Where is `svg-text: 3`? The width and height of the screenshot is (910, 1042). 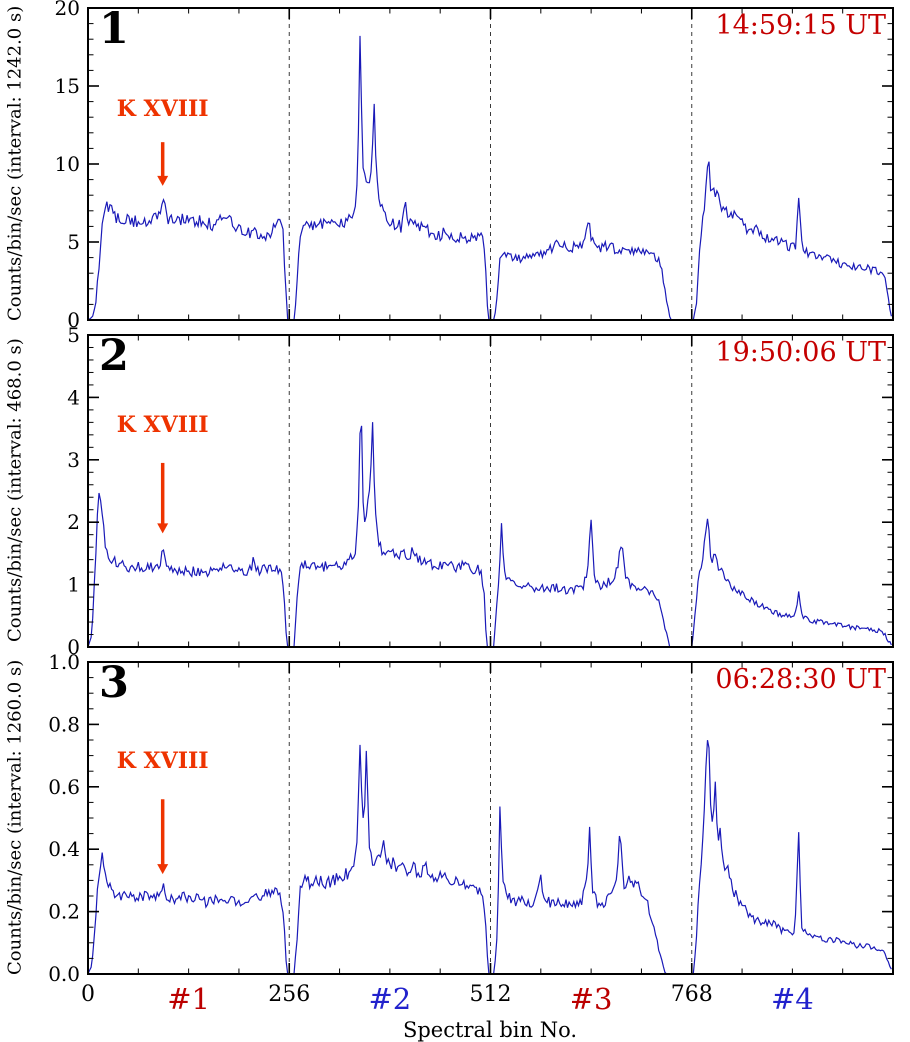
svg-text: 3 is located at coordinates (73, 460).